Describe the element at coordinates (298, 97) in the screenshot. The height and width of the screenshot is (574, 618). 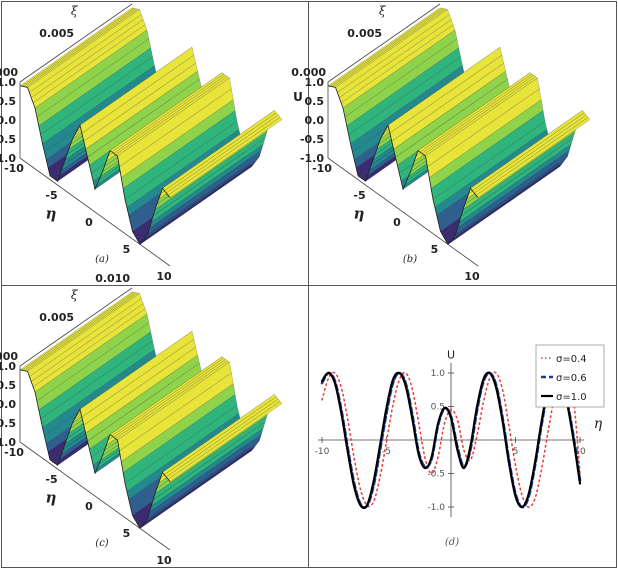
I see `u-axis-label: U` at that location.